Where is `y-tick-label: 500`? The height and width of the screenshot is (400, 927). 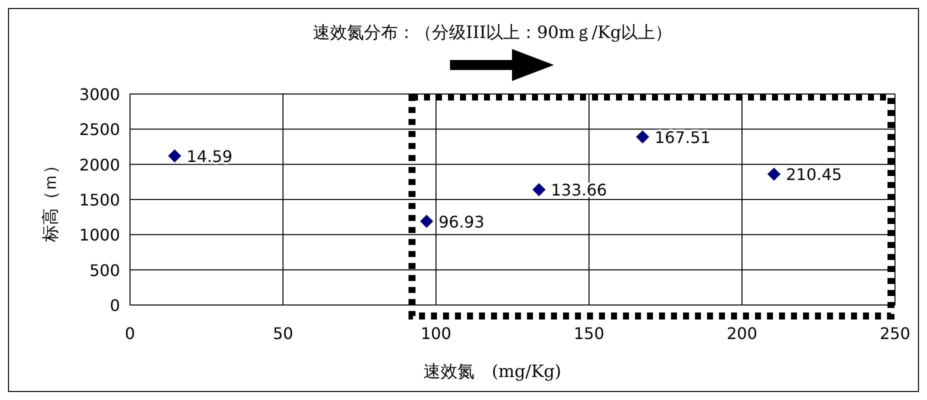 y-tick-label: 500 is located at coordinates (104, 270).